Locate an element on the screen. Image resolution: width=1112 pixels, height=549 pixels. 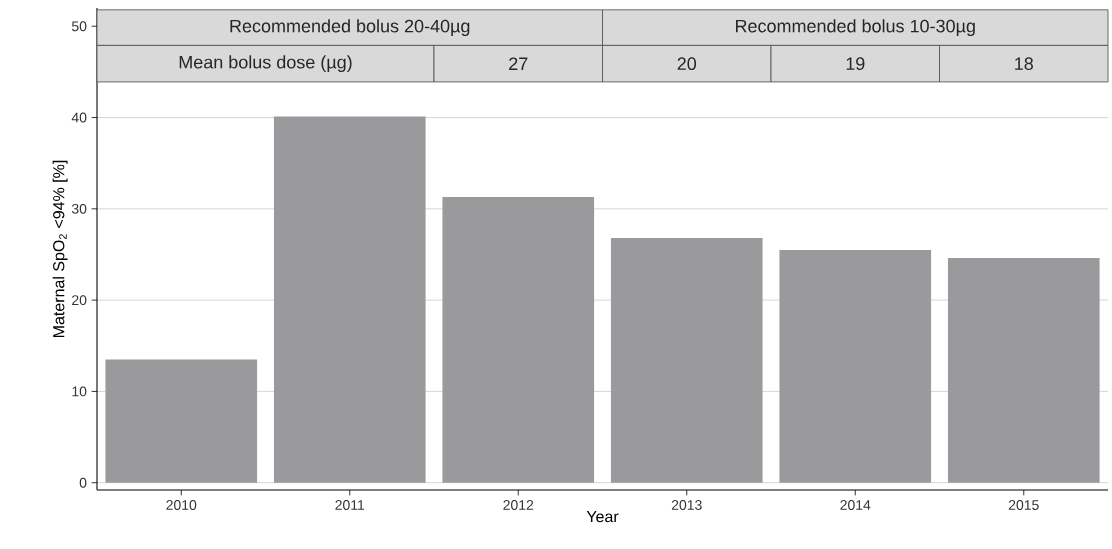
y-tick-label: 10 is located at coordinates (79, 391).